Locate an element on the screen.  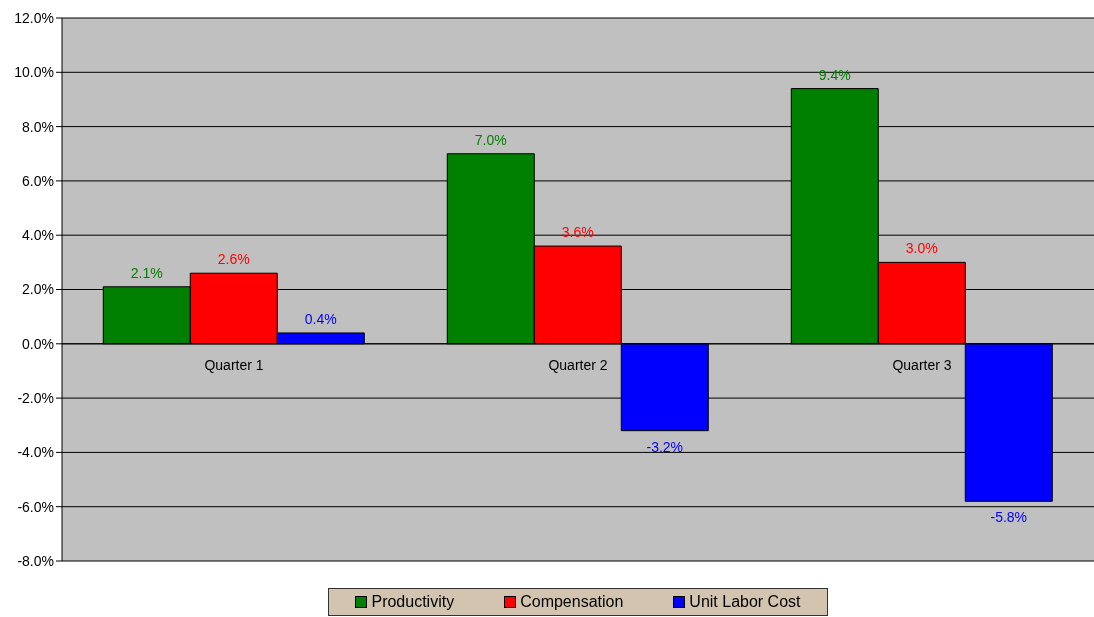
legend-label: Compensation is located at coordinates (572, 602).